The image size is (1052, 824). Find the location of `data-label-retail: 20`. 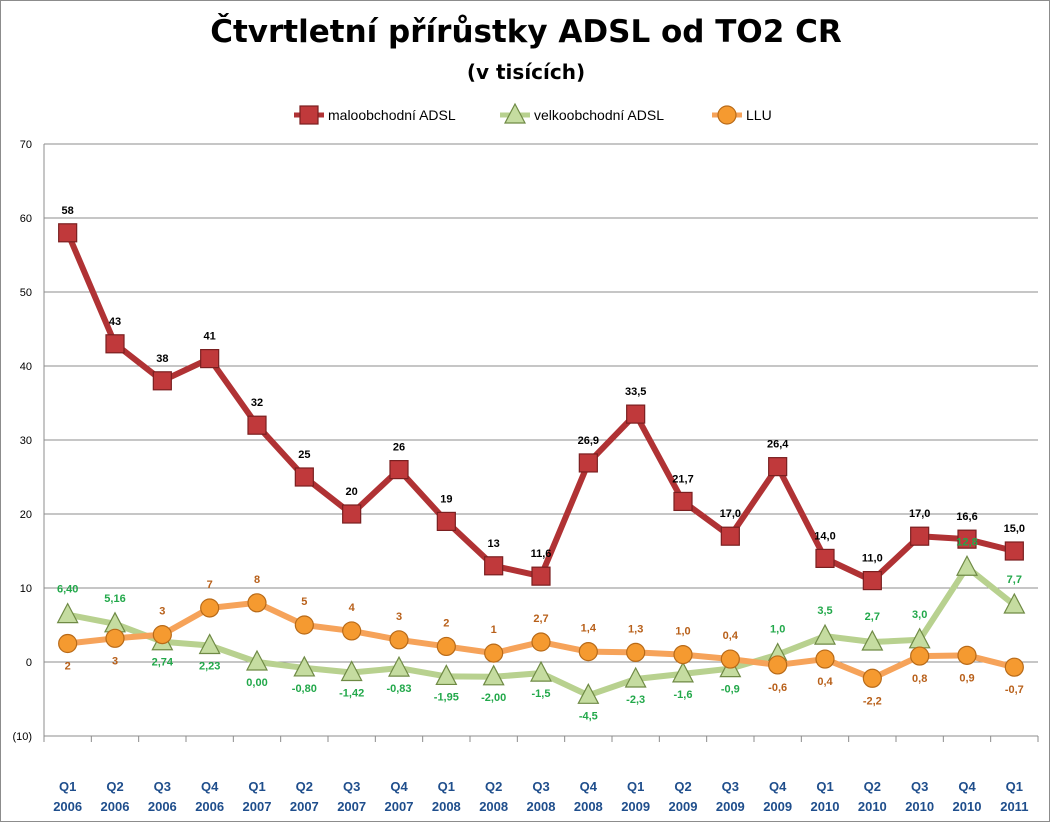

data-label-retail: 20 is located at coordinates (352, 492).